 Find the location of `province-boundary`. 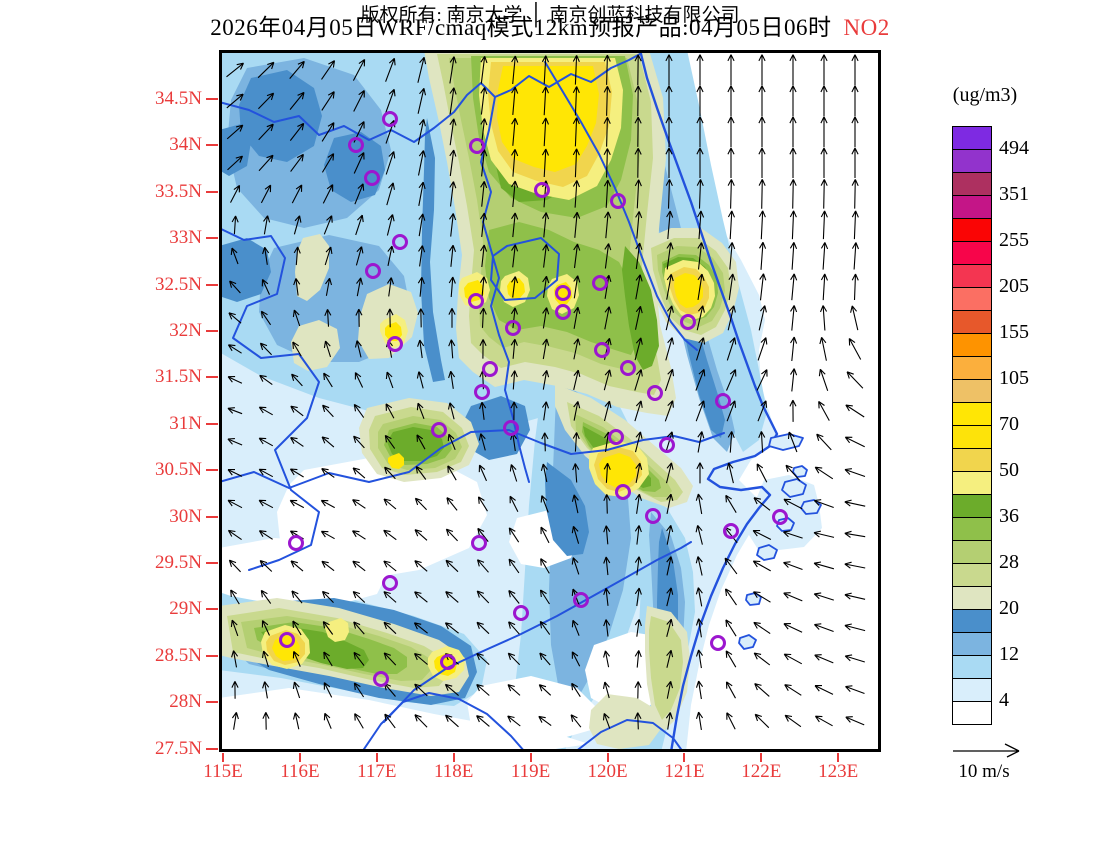

province-boundary is located at coordinates (269, 399).